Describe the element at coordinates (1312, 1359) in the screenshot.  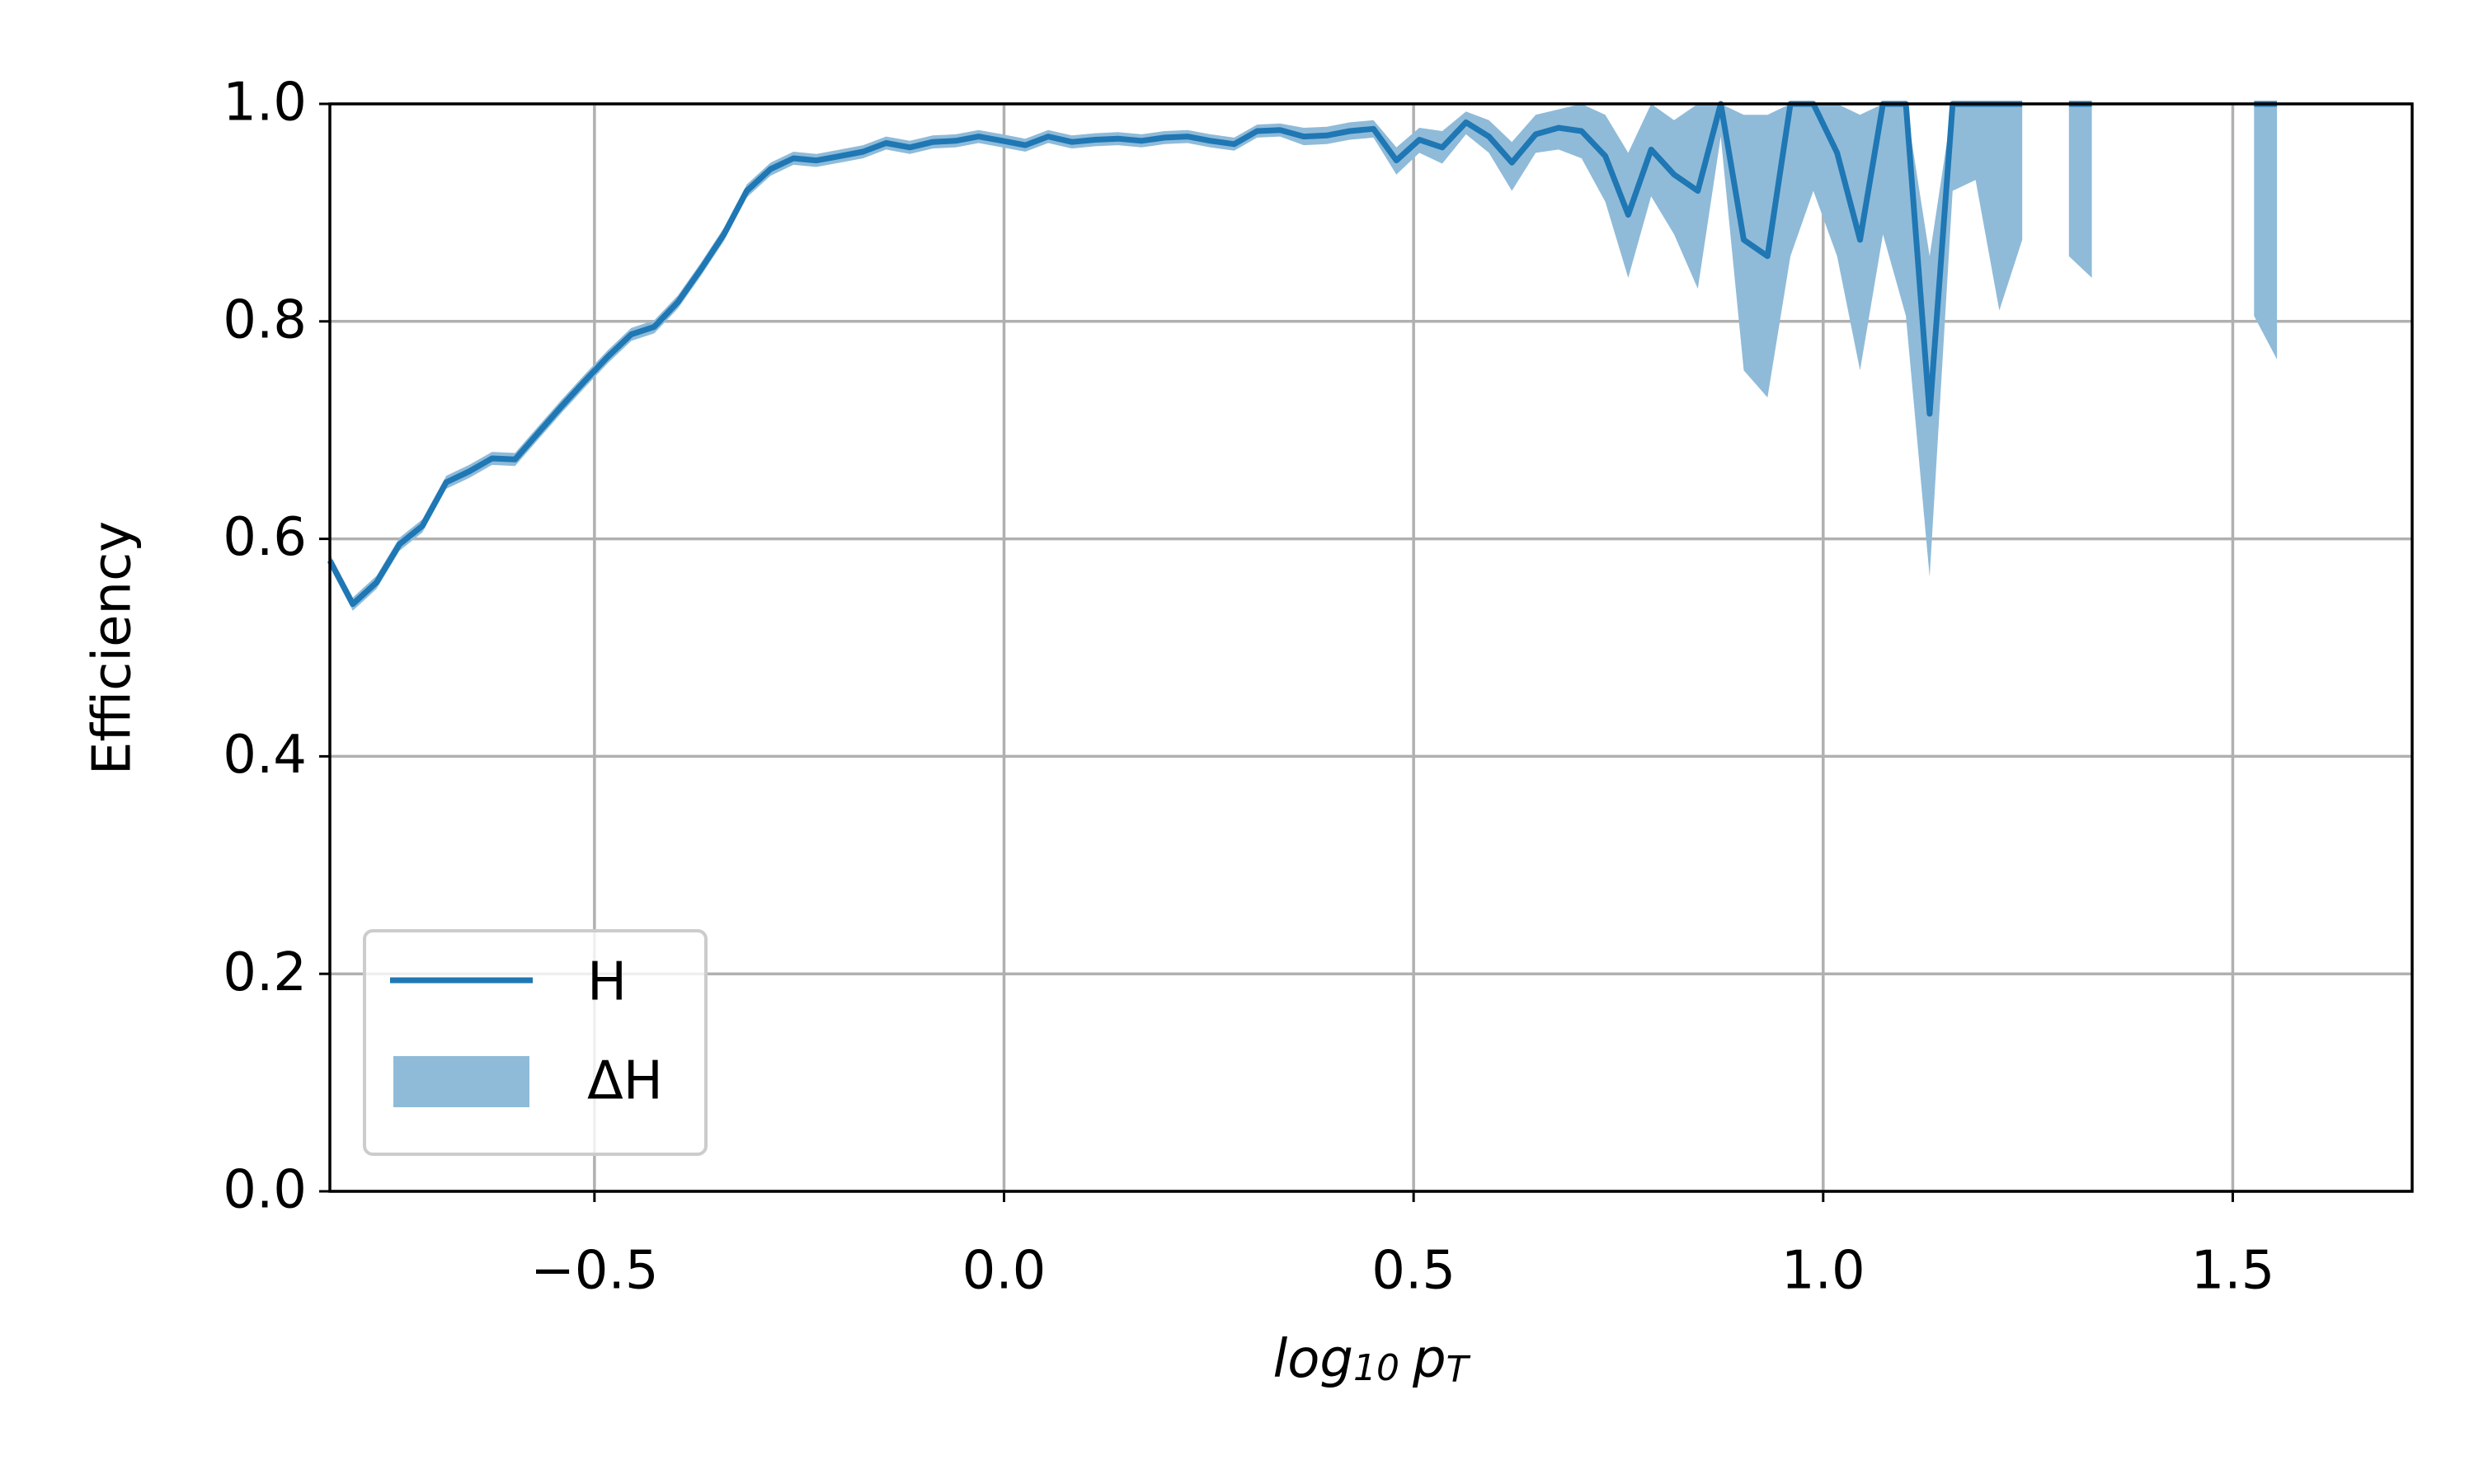
I see `x-label-part: log` at that location.